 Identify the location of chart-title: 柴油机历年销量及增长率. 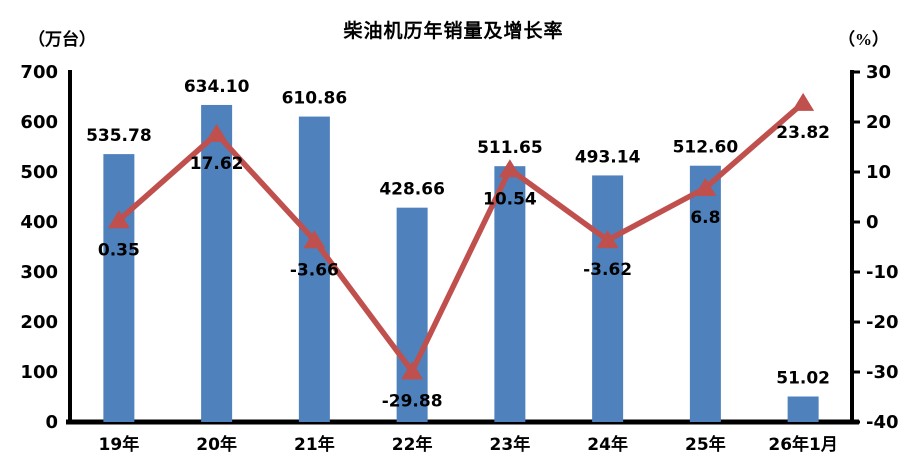
(453, 31).